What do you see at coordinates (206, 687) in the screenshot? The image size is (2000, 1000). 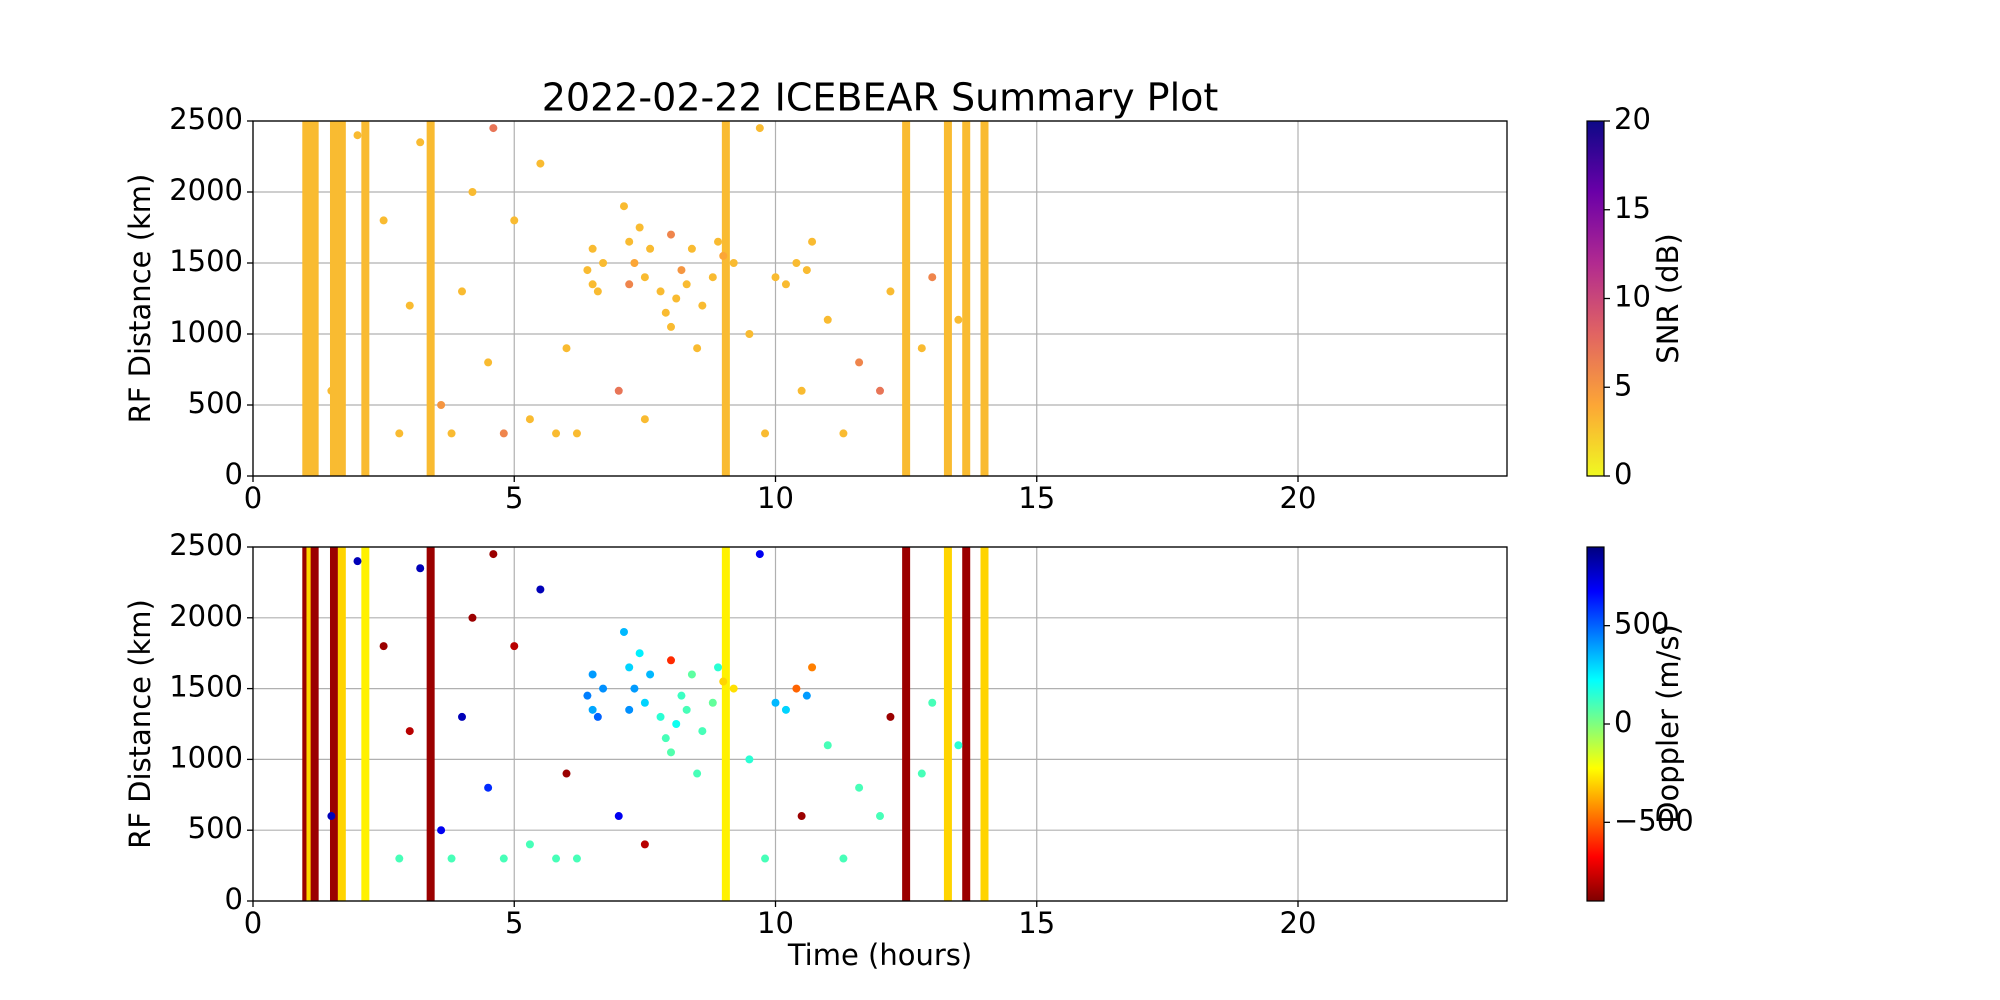 I see `y-tick-label: 1500` at bounding box center [206, 687].